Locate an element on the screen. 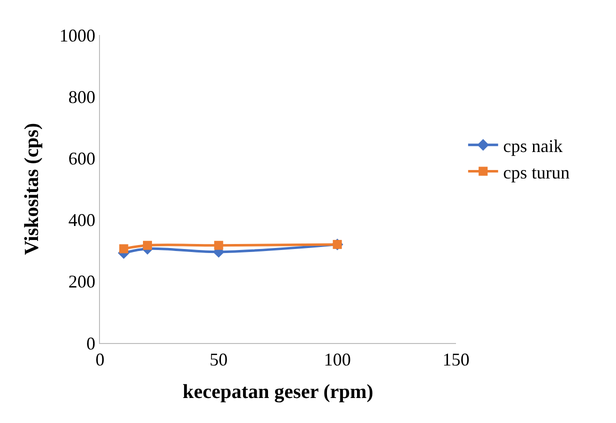 Image resolution: width=616 pixels, height=423 pixels. y-axis-title: Viskositas (cps) is located at coordinates (31, 189).